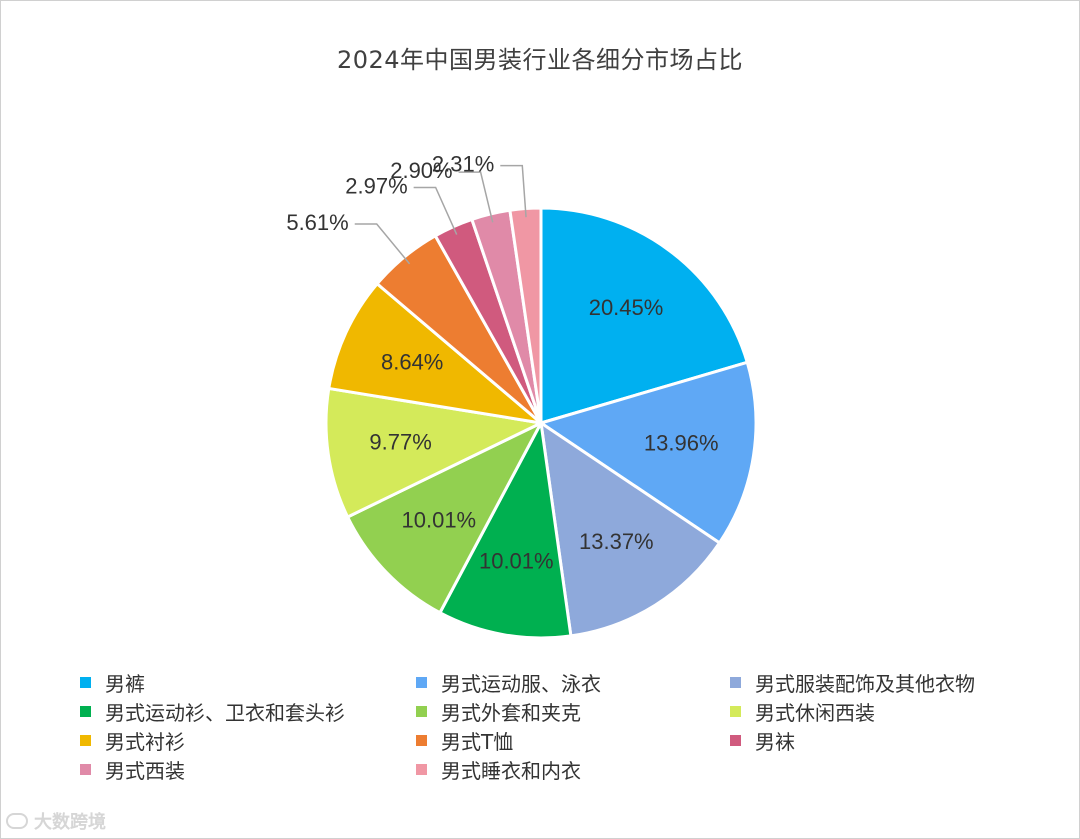  I want to click on legend-item-1: 男裤, so click(248, 683).